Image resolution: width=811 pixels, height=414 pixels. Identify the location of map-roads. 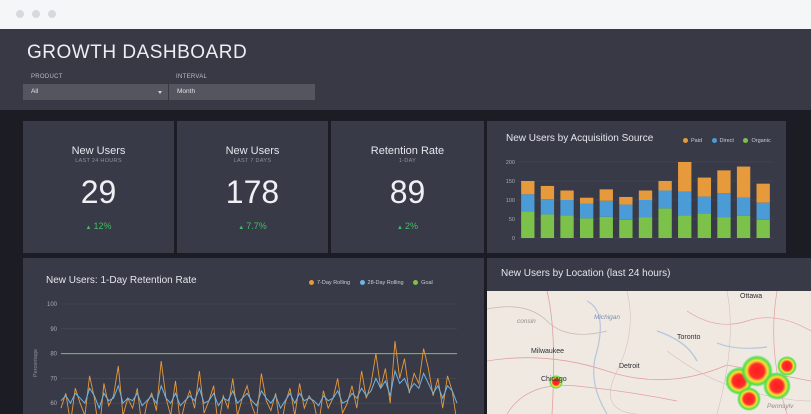
(649, 352).